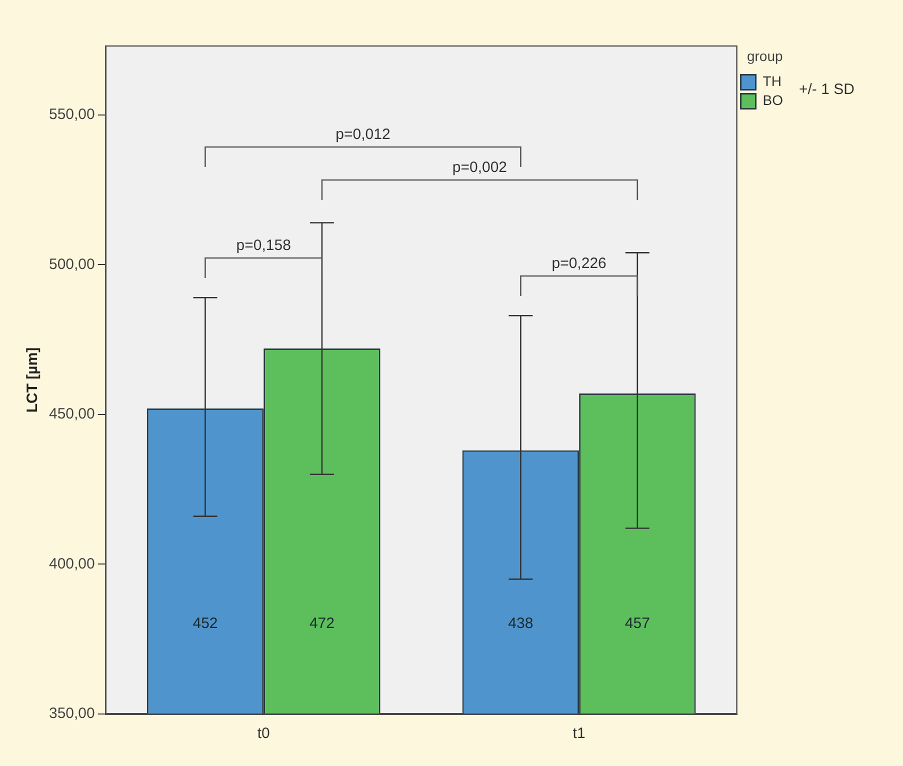  What do you see at coordinates (827, 89) in the screenshot?
I see `text: +/- 1 SD` at bounding box center [827, 89].